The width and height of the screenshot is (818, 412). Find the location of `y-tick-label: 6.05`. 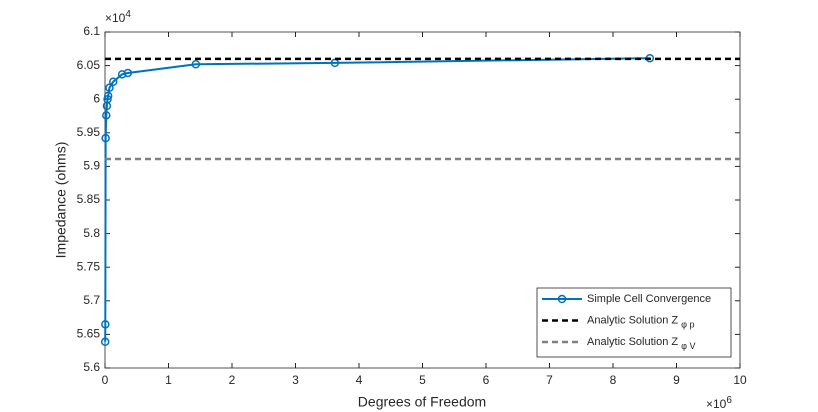

y-tick-label: 6.05 is located at coordinates (89, 65).